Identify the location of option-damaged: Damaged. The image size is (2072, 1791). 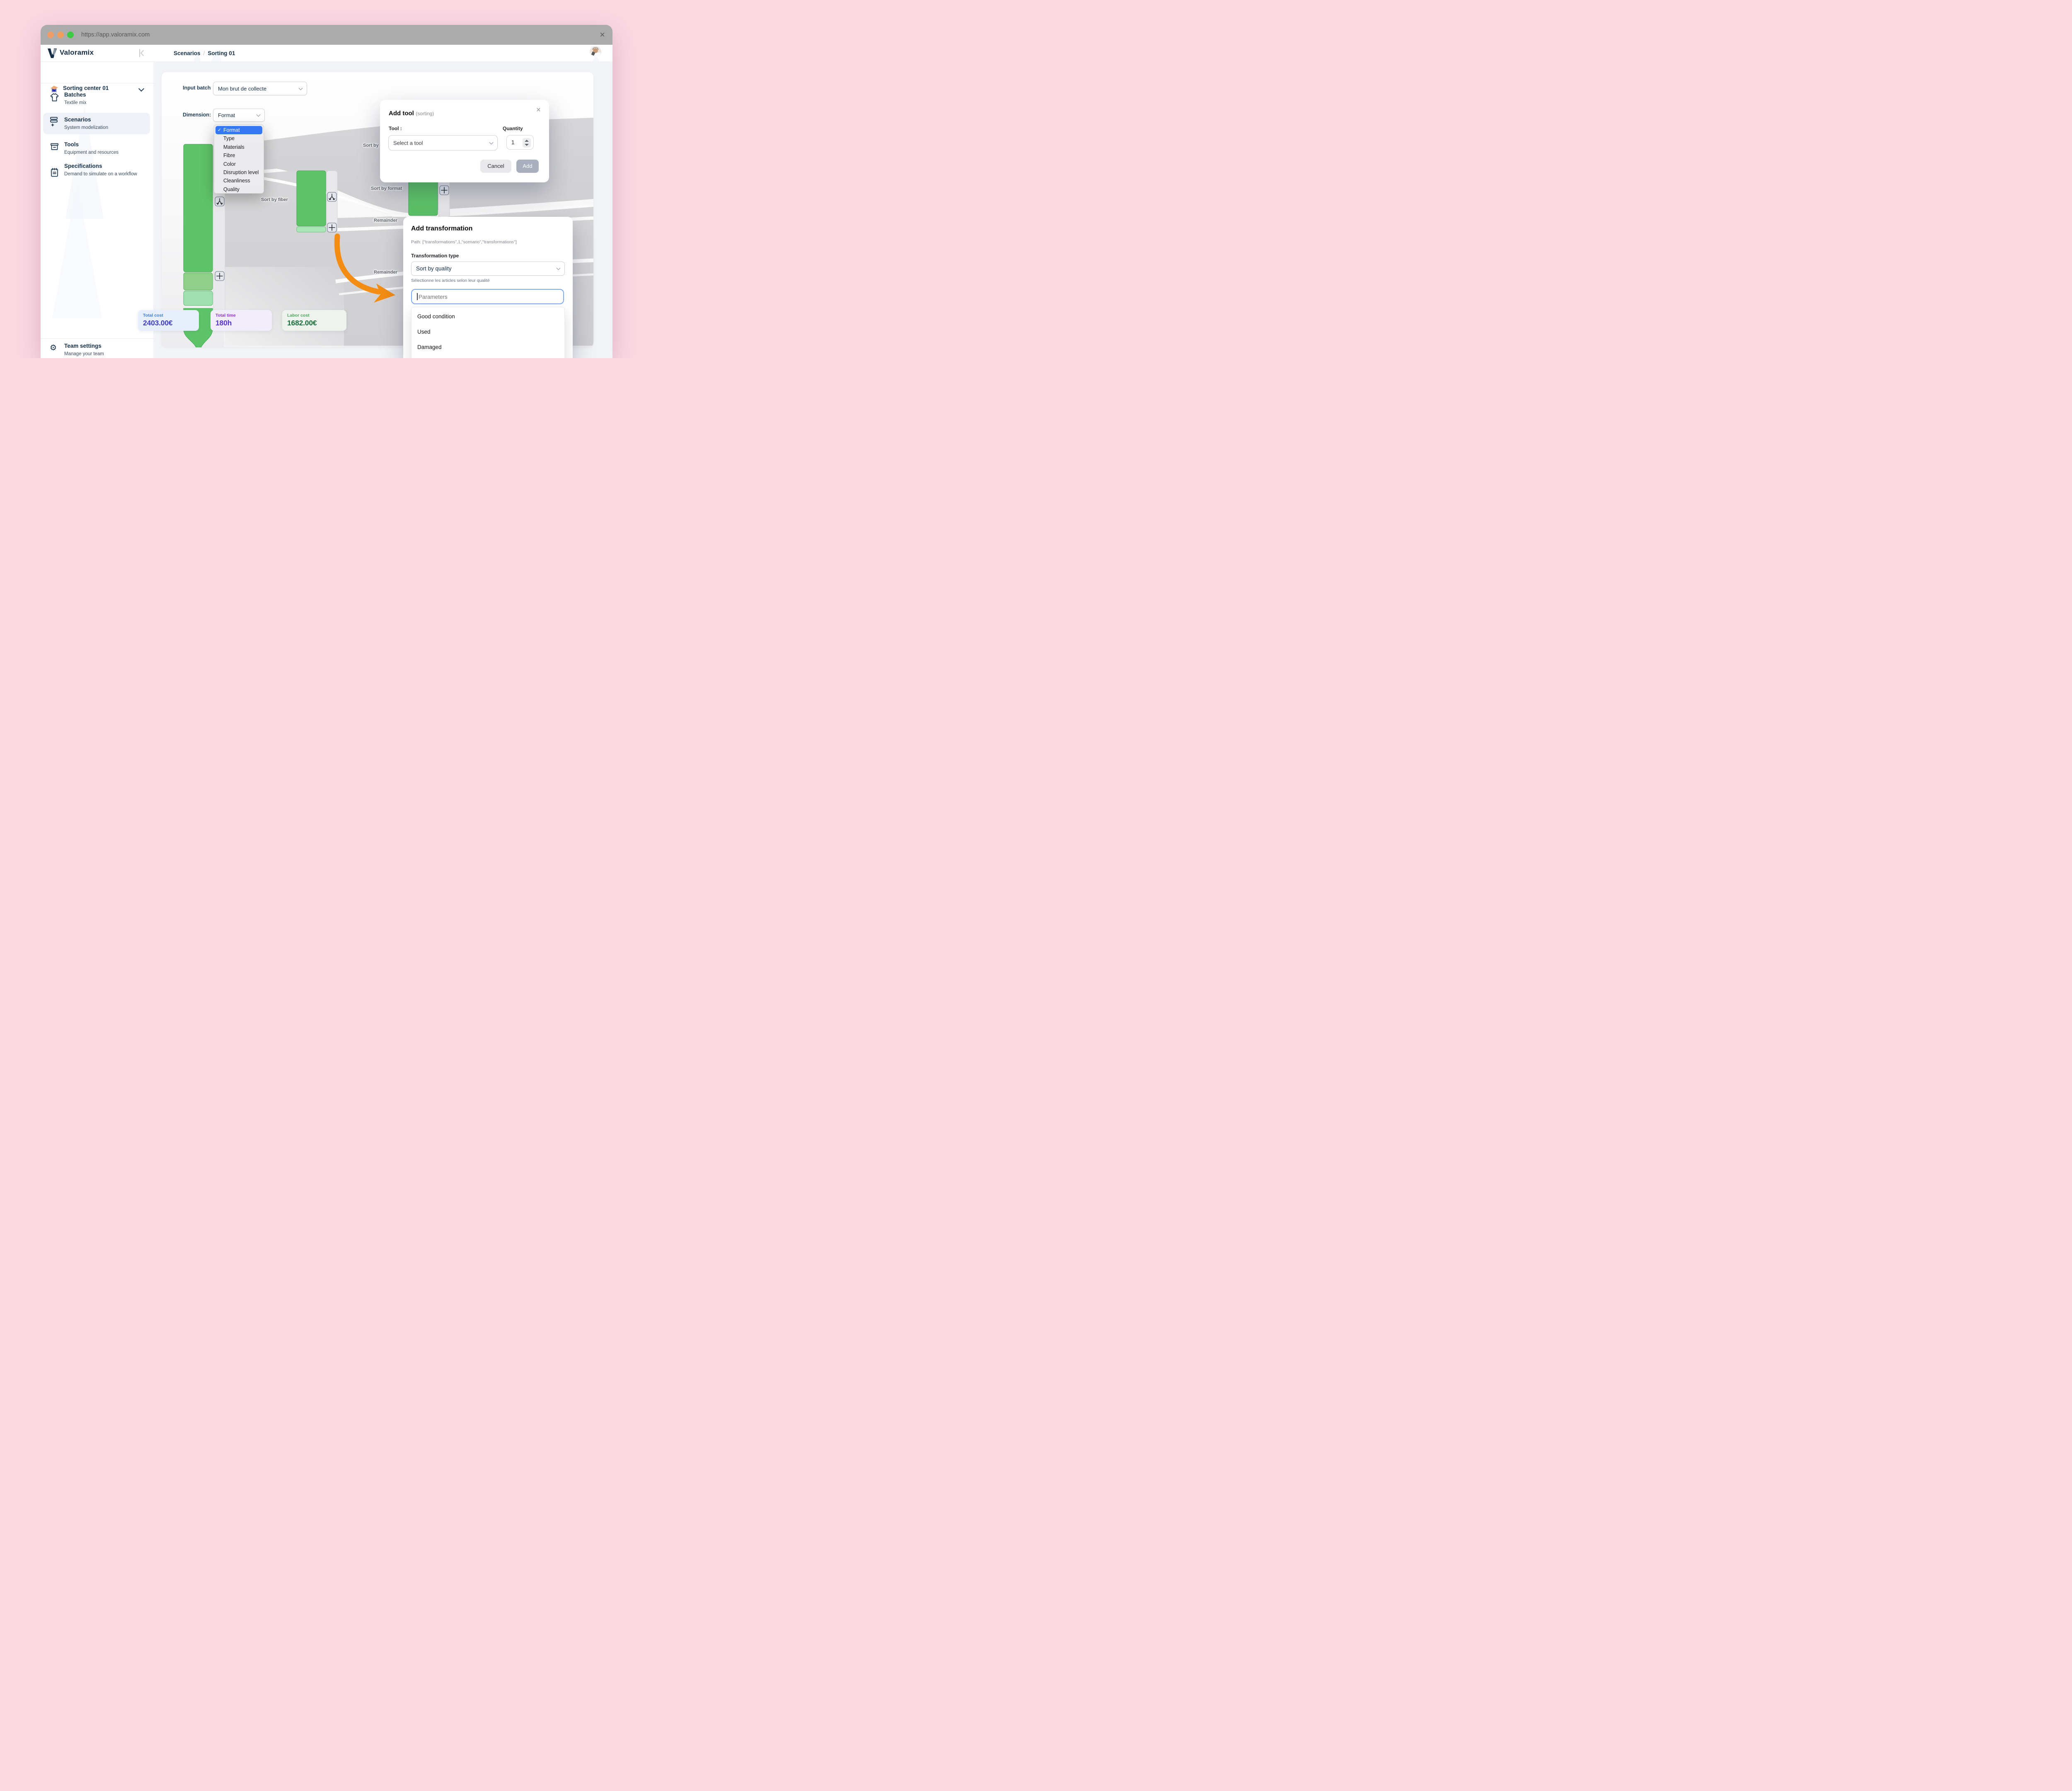
(429, 347).